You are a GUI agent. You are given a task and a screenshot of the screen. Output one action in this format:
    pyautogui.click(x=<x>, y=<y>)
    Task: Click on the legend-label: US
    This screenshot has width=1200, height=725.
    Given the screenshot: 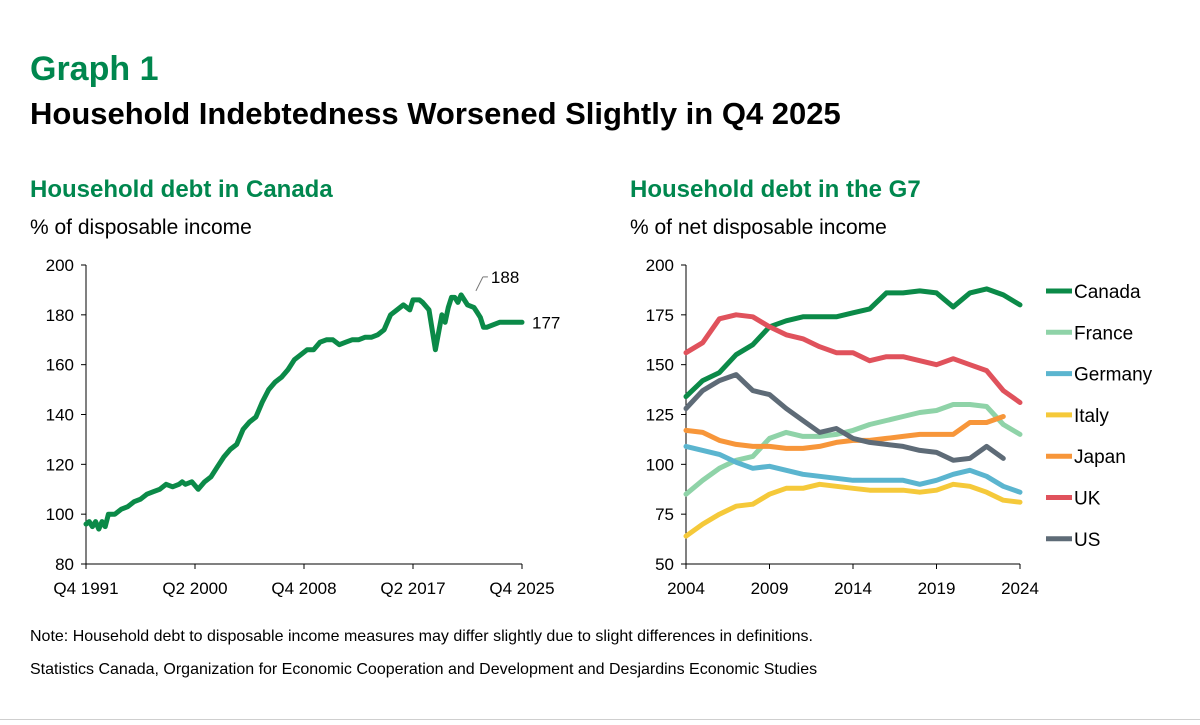 What is the action you would take?
    pyautogui.click(x=1087, y=540)
    